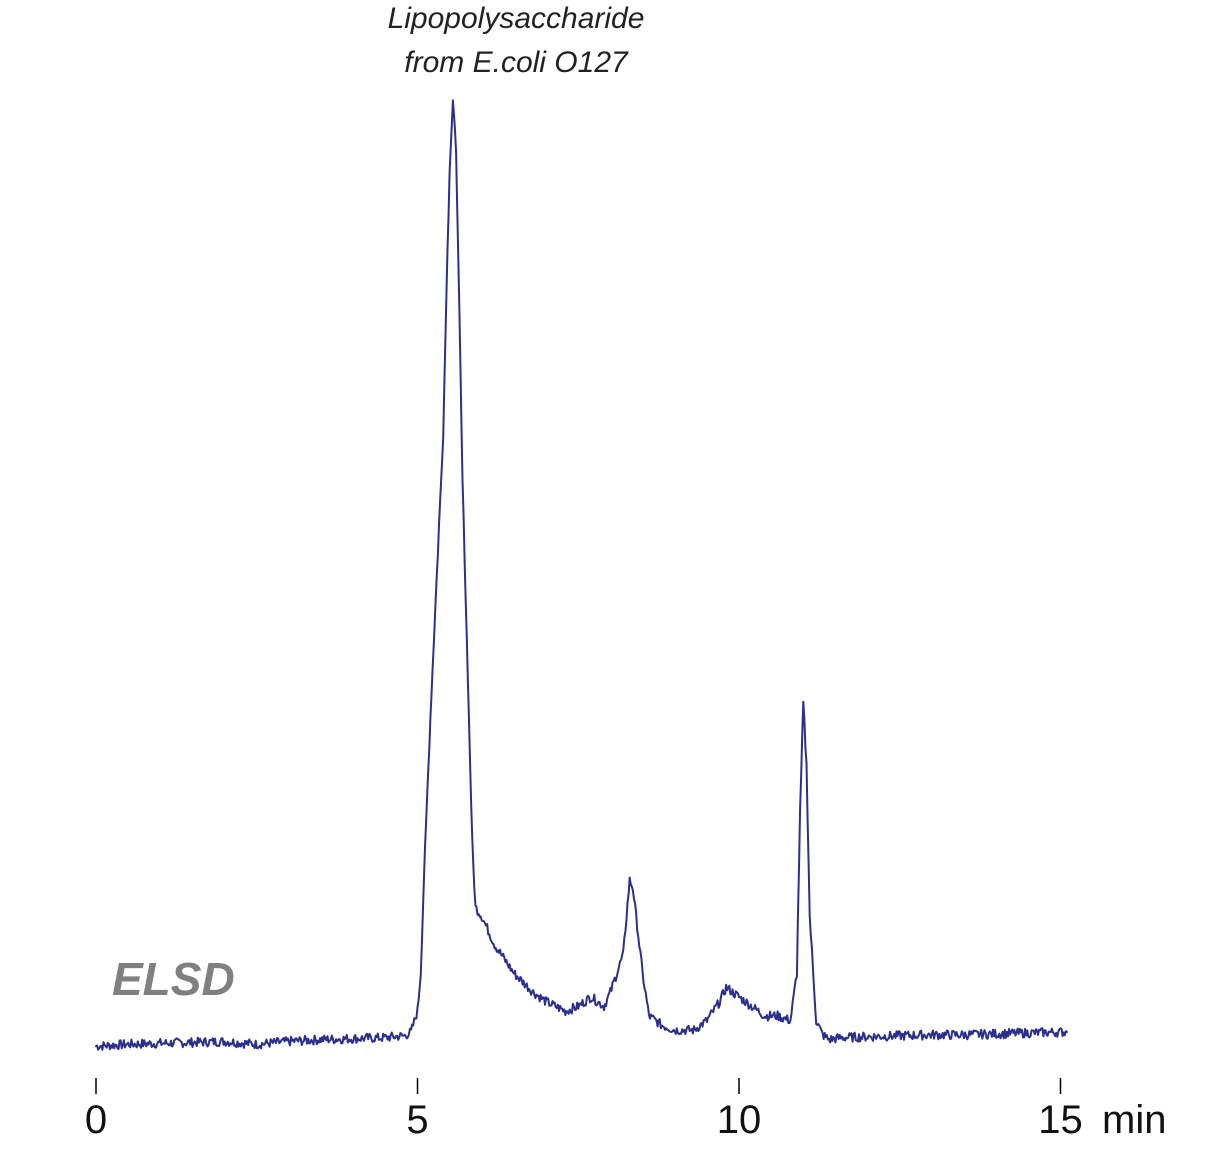  Describe the element at coordinates (417, 1120) in the screenshot. I see `x-tick-label: 5` at that location.